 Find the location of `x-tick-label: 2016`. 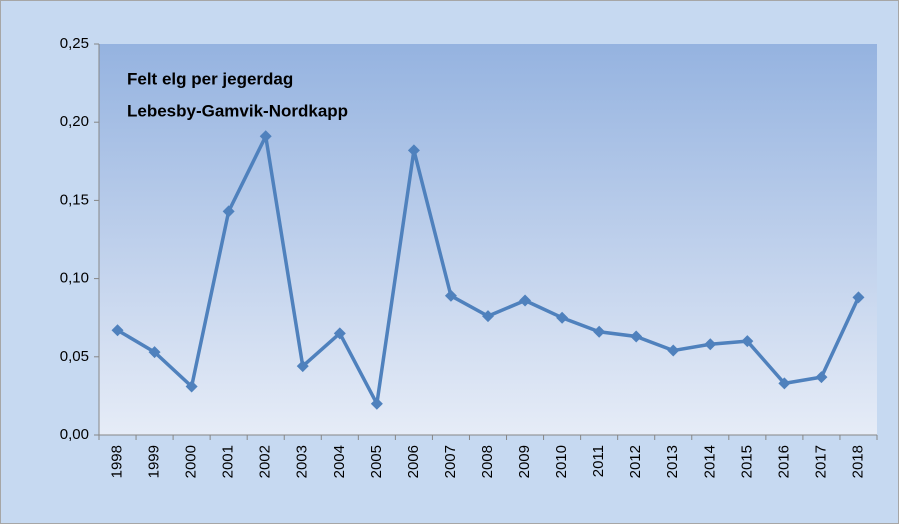

x-tick-label: 2016 is located at coordinates (783, 461).